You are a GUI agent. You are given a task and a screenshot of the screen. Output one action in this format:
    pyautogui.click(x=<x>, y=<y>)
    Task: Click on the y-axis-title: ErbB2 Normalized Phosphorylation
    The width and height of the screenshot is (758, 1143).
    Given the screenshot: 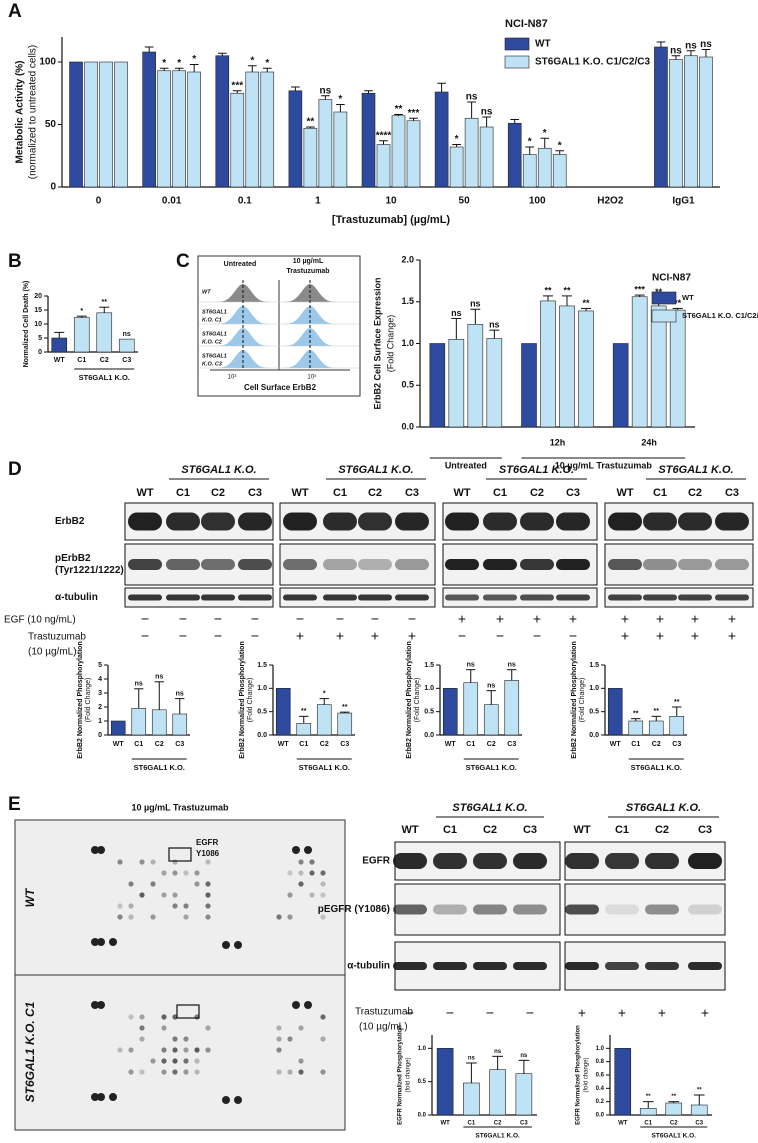 What is the action you would take?
    pyautogui.click(x=409, y=699)
    